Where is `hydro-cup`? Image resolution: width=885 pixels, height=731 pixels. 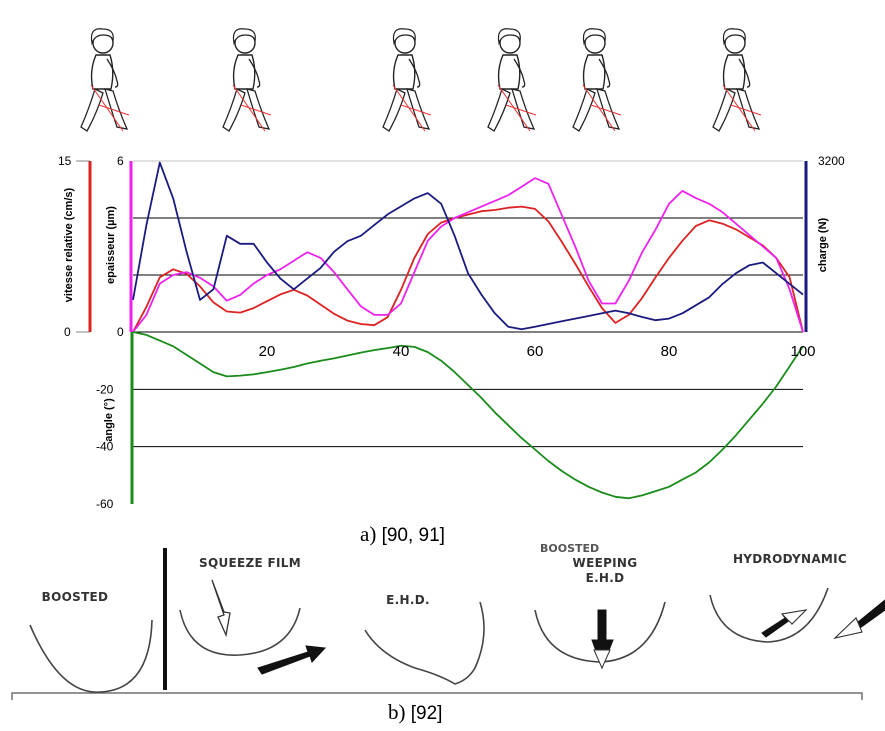 hydro-cup is located at coordinates (769, 615).